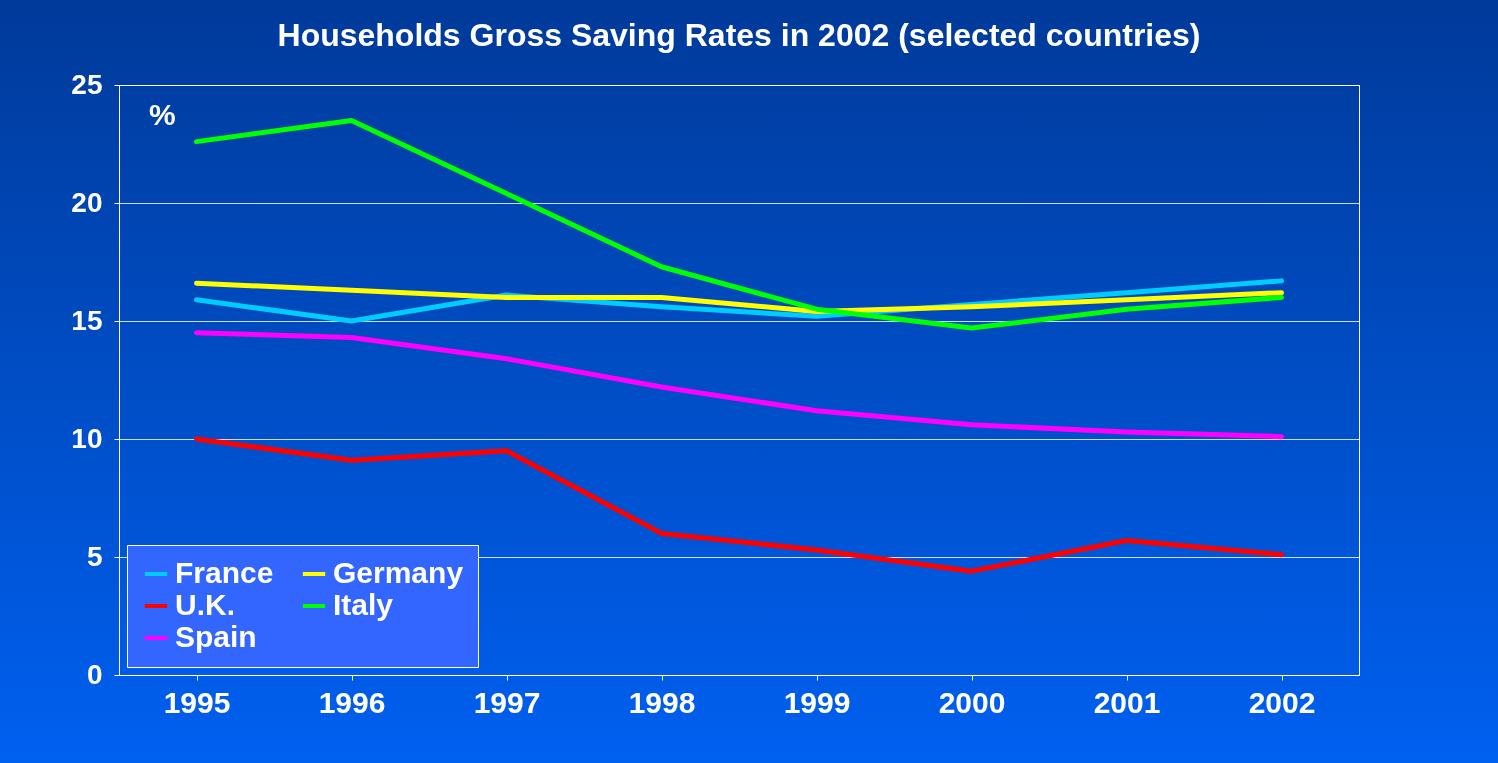 The height and width of the screenshot is (763, 1498). Describe the element at coordinates (94, 674) in the screenshot. I see `y-tick-label: 0` at that location.